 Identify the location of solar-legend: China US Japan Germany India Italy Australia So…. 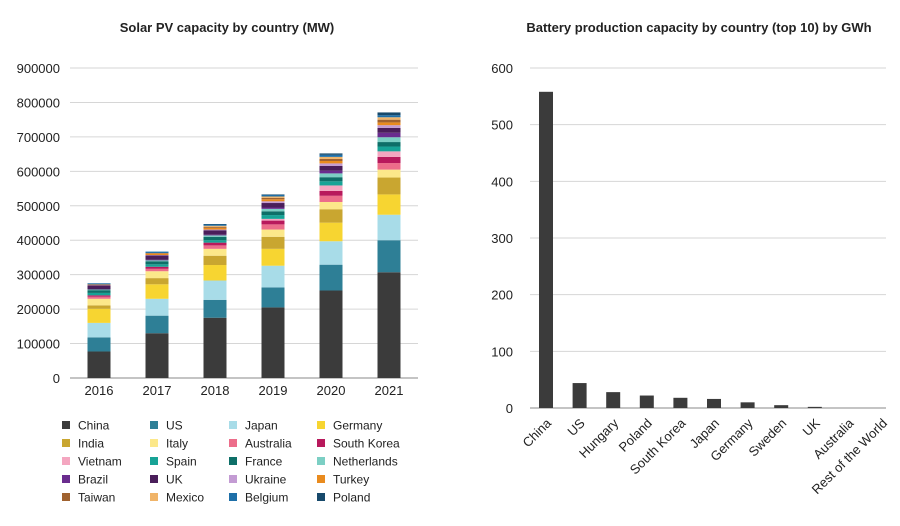
(231, 462).